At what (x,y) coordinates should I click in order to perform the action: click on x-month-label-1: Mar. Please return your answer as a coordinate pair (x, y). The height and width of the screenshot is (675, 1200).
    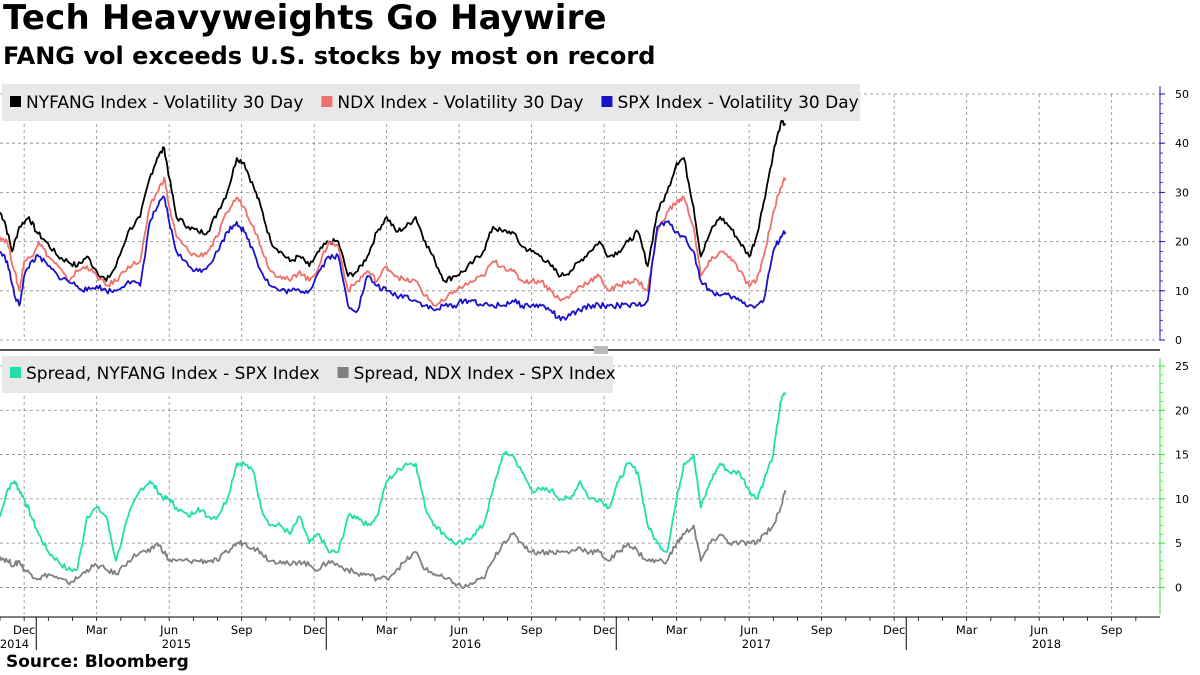
    Looking at the image, I should click on (97, 630).